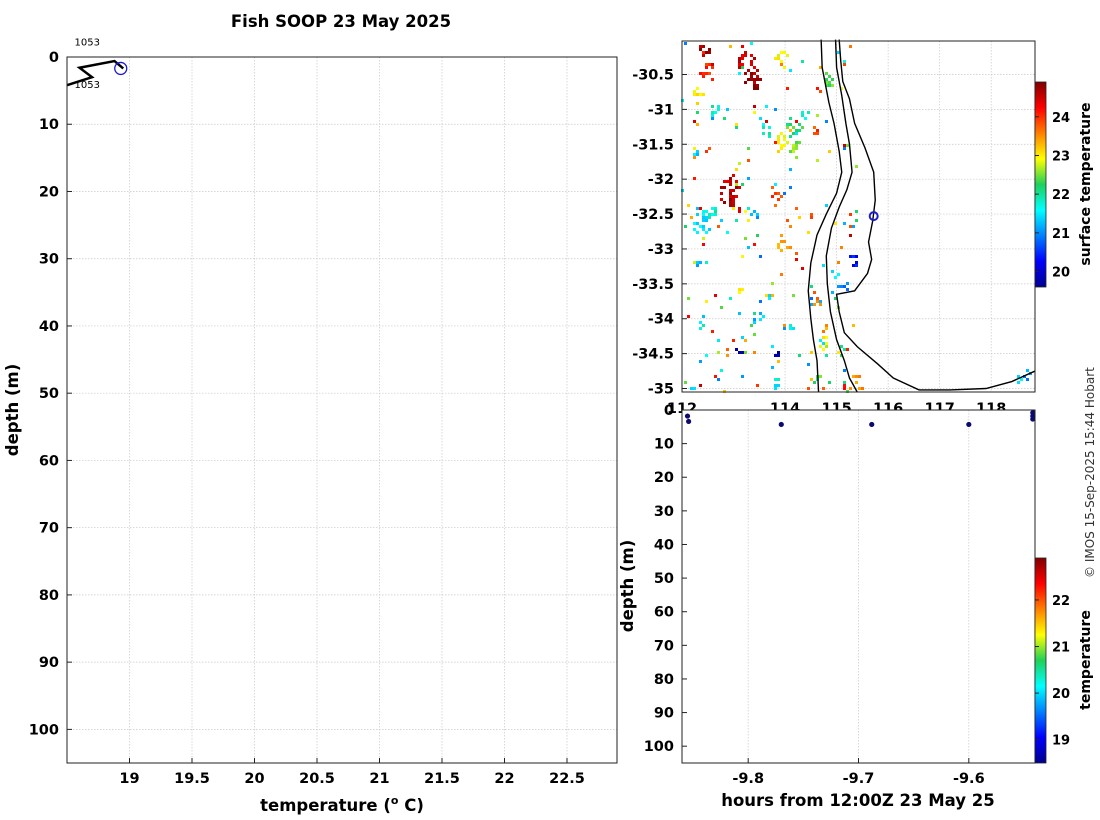 This screenshot has height=820, width=1100. I want to click on map-ytick-label: -33, so click(661, 250).